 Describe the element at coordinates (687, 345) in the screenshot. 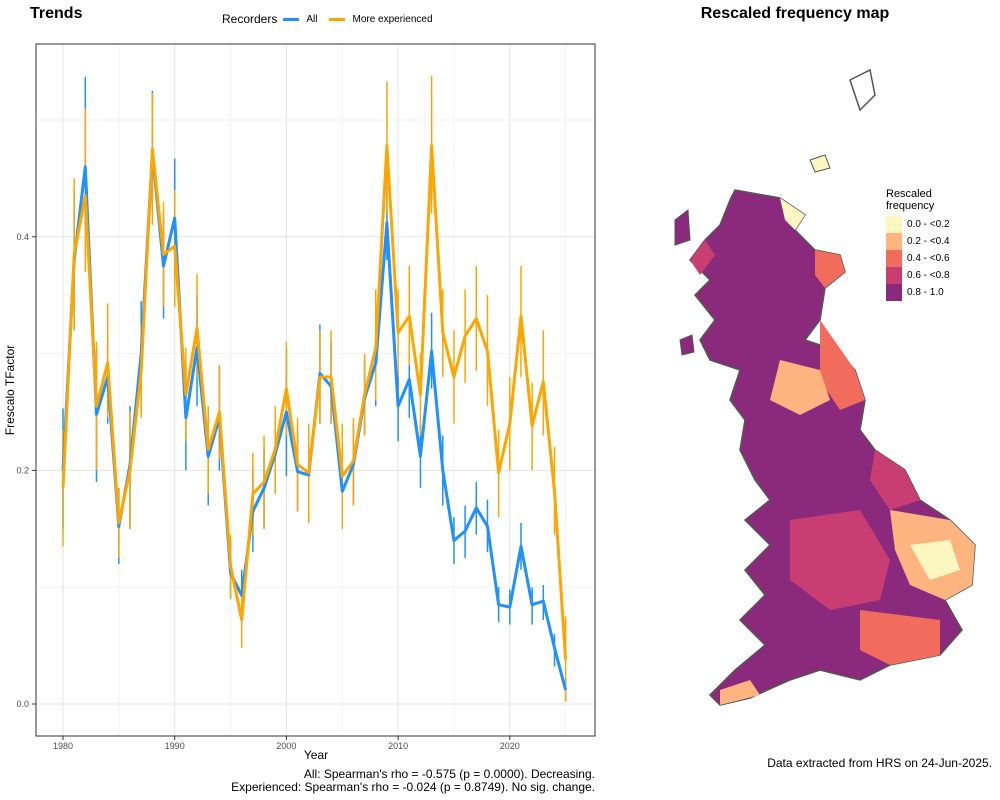

I see `island-mull` at that location.